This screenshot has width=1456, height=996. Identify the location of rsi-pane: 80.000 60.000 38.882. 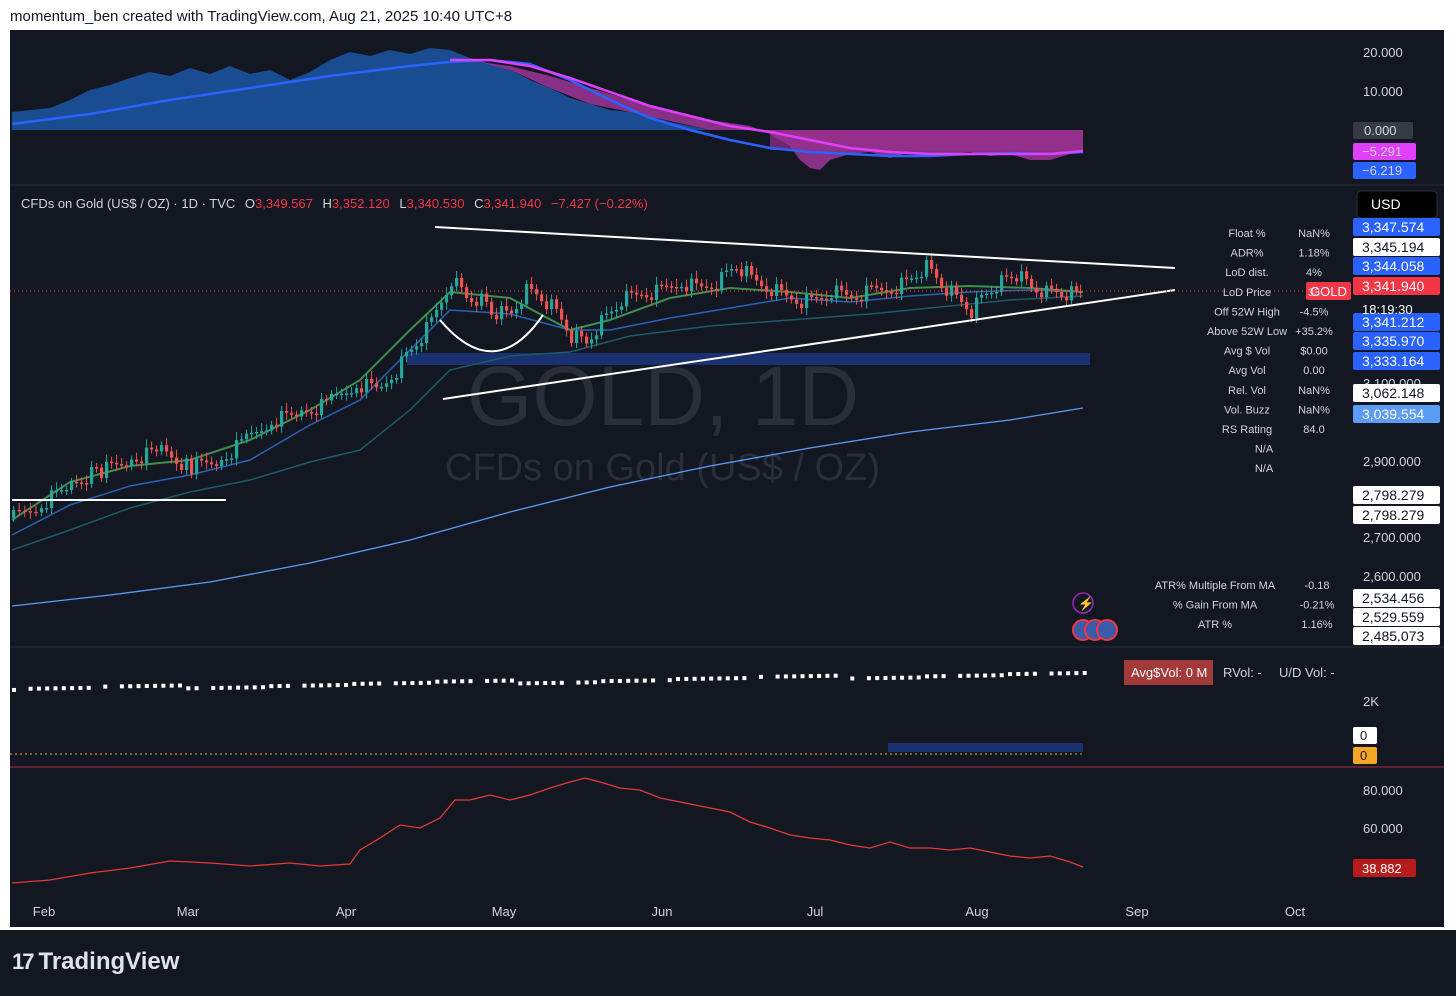
(713, 830).